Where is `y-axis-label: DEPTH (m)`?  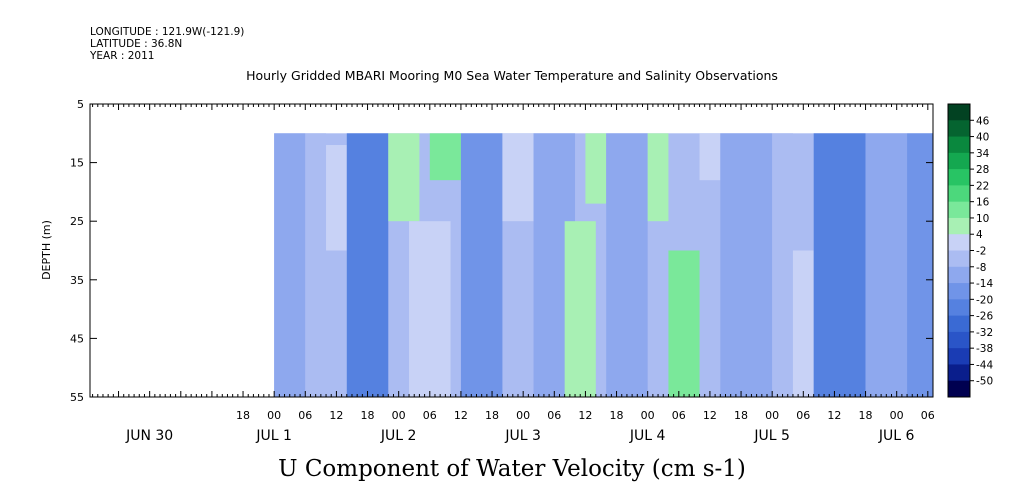
y-axis-label: DEPTH (m) is located at coordinates (46, 250).